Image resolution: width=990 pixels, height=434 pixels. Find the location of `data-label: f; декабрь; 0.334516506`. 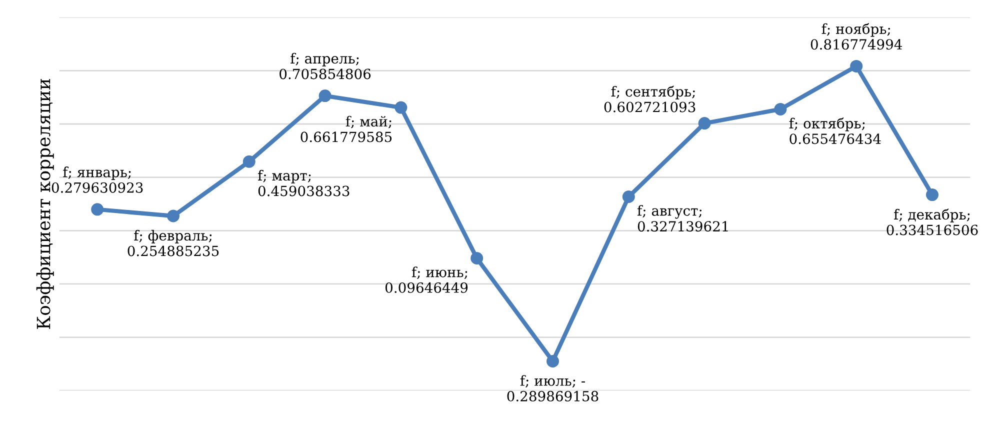

data-label: f; декабрь; 0.334516506 is located at coordinates (932, 222).